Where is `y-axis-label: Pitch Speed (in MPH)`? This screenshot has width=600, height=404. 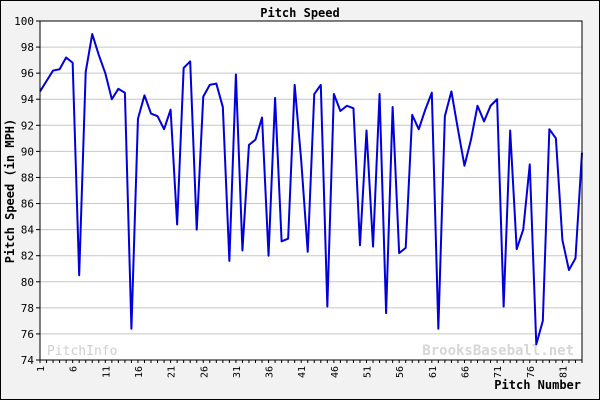
y-axis-label: Pitch Speed (in MPH) is located at coordinates (10, 191).